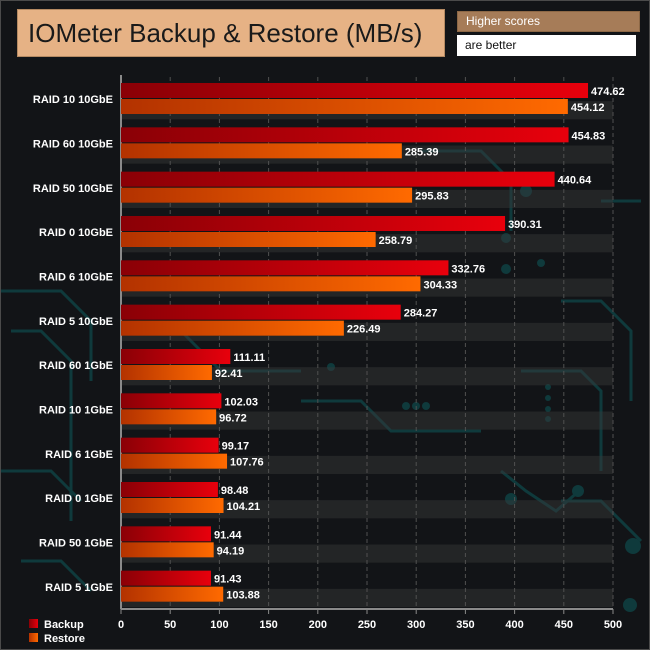 Image resolution: width=650 pixels, height=650 pixels. Describe the element at coordinates (613, 625) in the screenshot. I see `x-tick-label: 500` at that location.